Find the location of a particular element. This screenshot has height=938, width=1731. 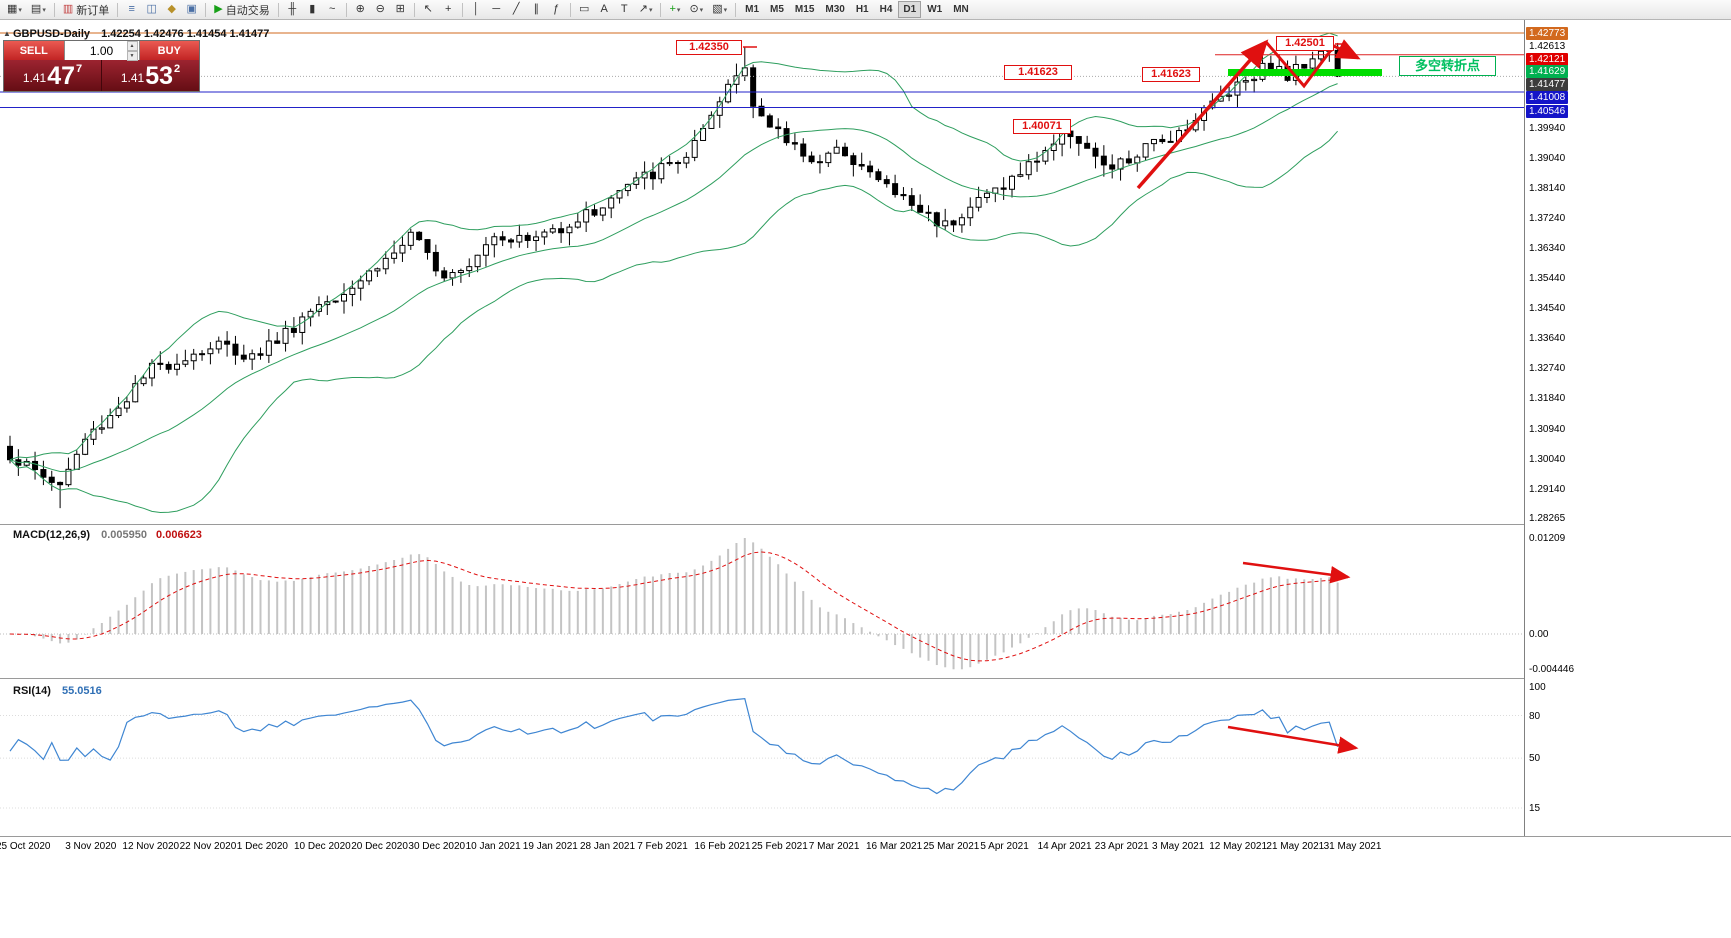

autotrading-button-label: 自动交易 is located at coordinates (247, 10).